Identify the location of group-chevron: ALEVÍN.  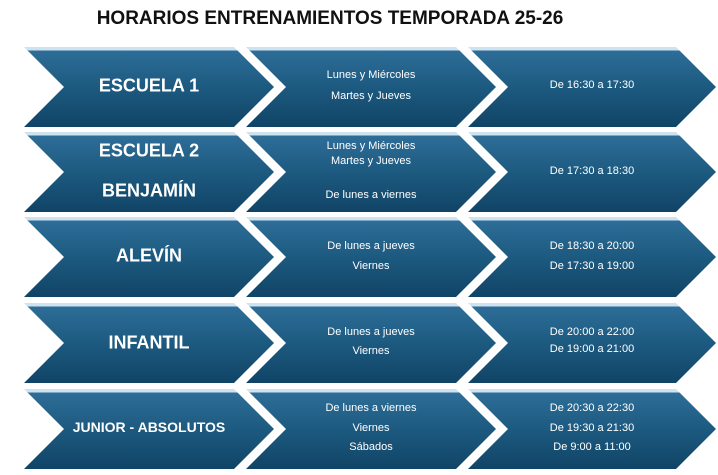
(149, 257).